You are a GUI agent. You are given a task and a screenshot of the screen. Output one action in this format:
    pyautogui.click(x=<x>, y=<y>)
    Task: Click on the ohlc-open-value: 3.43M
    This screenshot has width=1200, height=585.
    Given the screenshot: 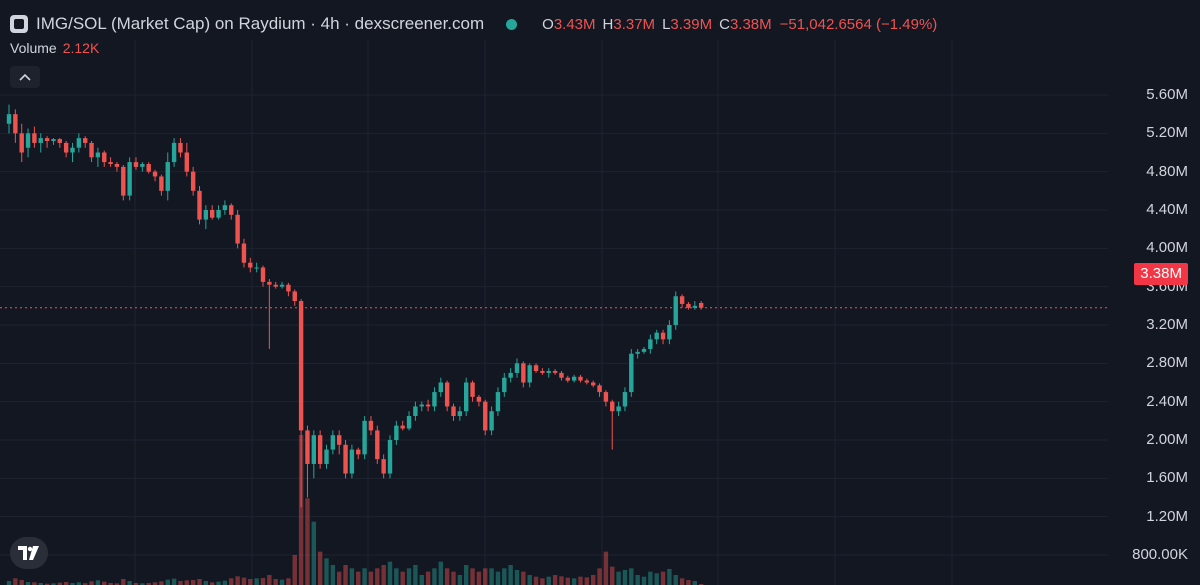 What is the action you would take?
    pyautogui.click(x=574, y=24)
    